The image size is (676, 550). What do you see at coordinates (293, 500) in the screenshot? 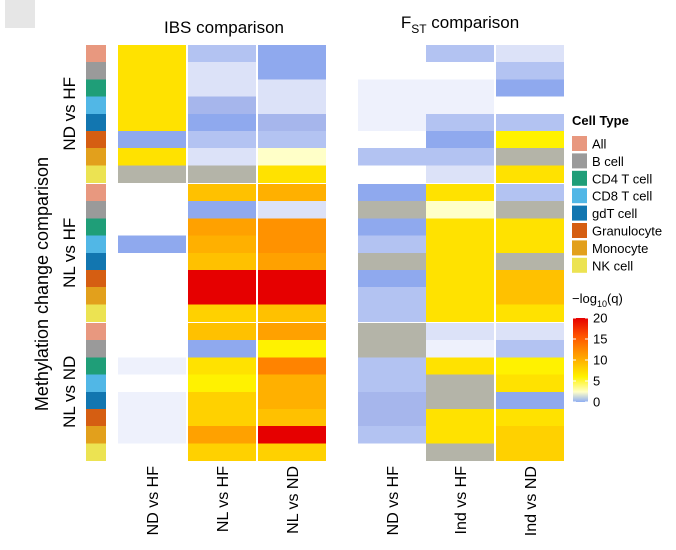
I see `column-label: NL vs ND` at bounding box center [293, 500].